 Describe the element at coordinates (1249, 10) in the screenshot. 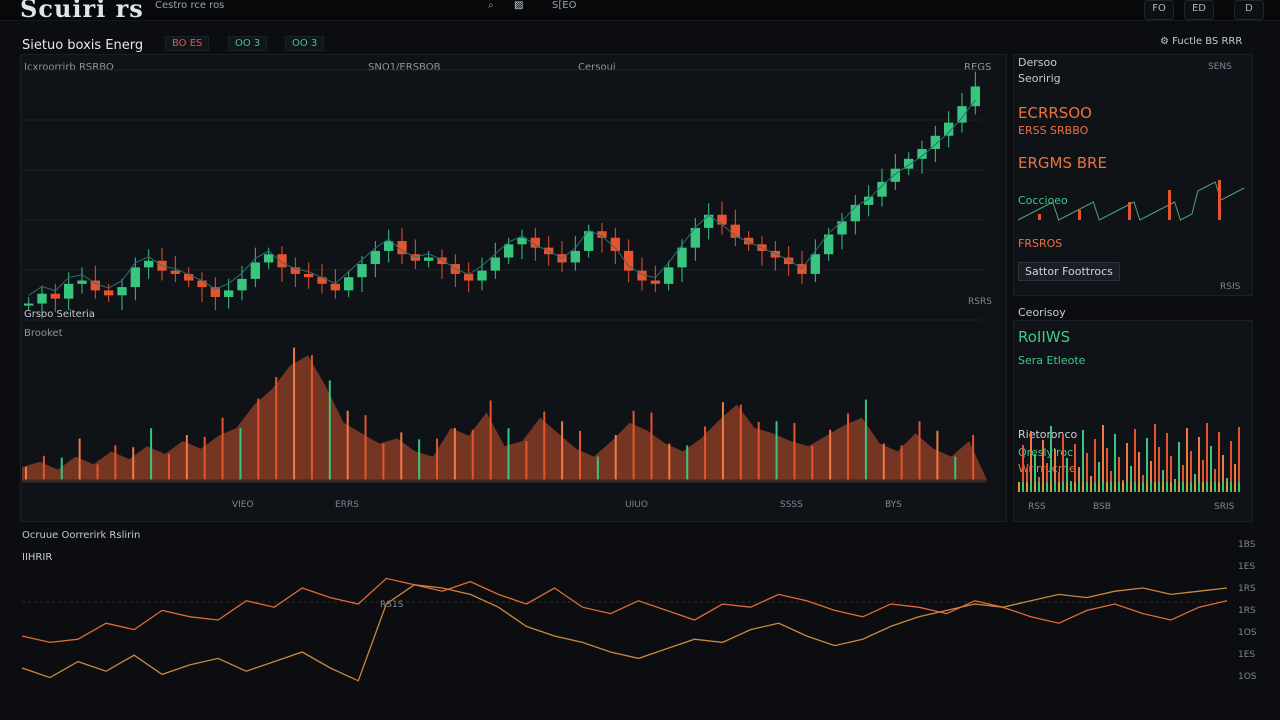

I see `toolbar-button-3: D` at that location.